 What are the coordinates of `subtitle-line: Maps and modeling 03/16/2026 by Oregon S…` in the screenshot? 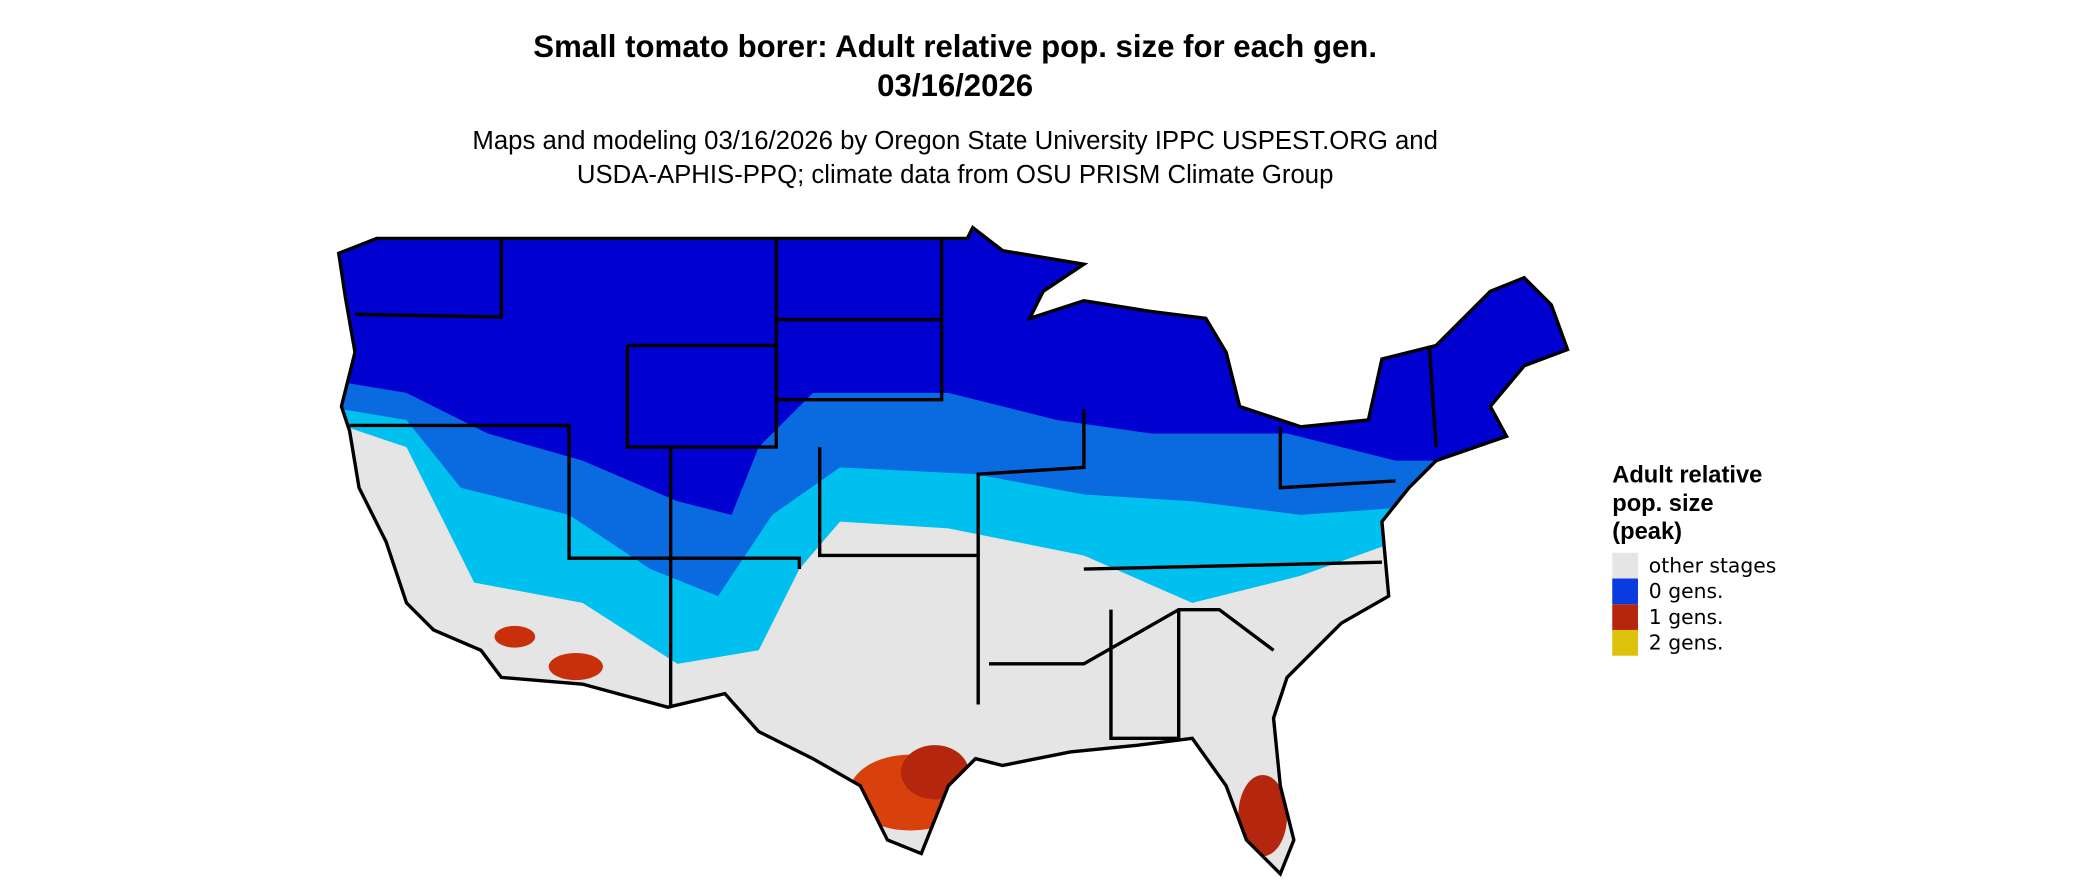 It's located at (955, 141).